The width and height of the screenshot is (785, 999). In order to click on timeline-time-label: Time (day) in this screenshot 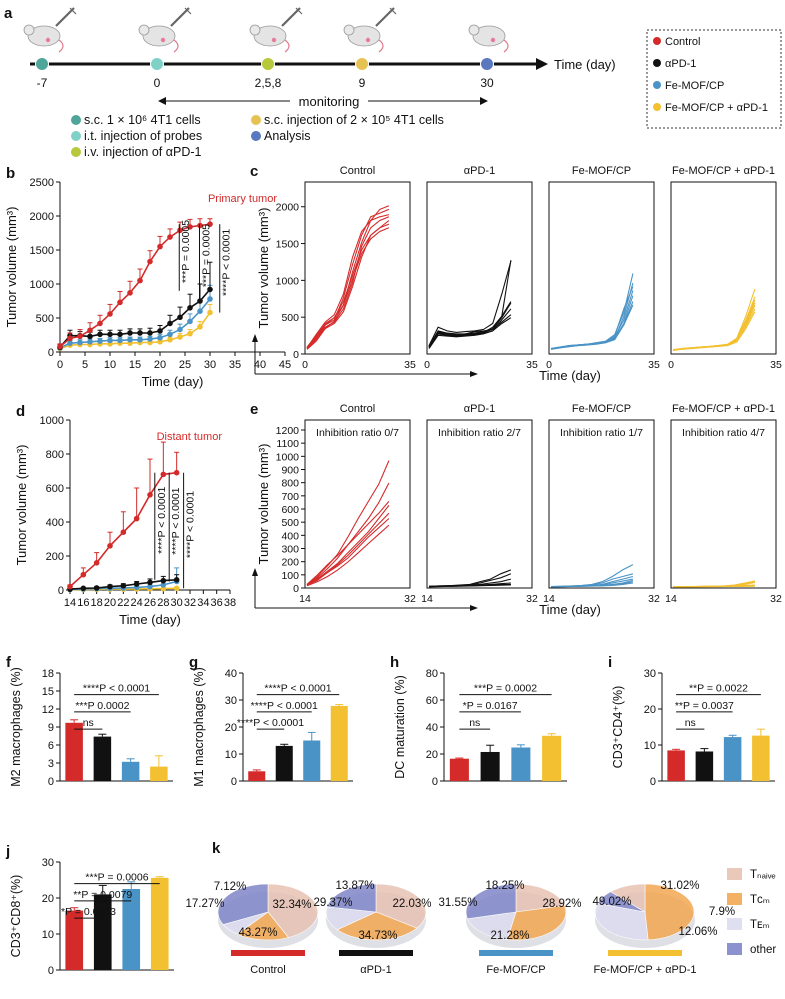, I will do `click(585, 64)`.